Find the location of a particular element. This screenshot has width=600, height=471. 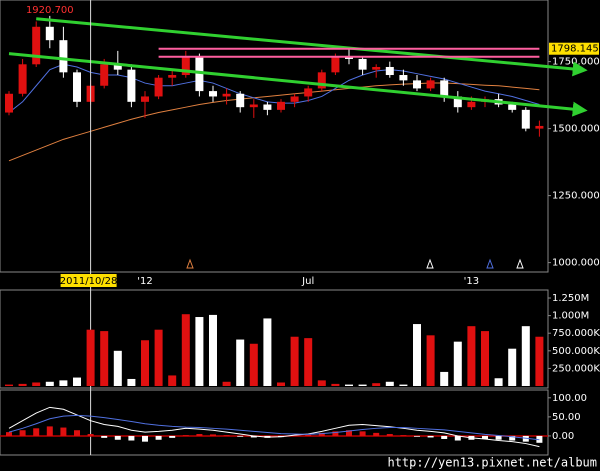

last-price-label: 1798.145 is located at coordinates (575, 49).